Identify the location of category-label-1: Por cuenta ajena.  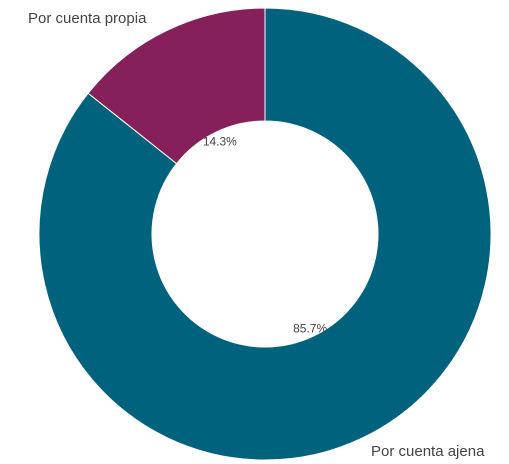
(428, 451).